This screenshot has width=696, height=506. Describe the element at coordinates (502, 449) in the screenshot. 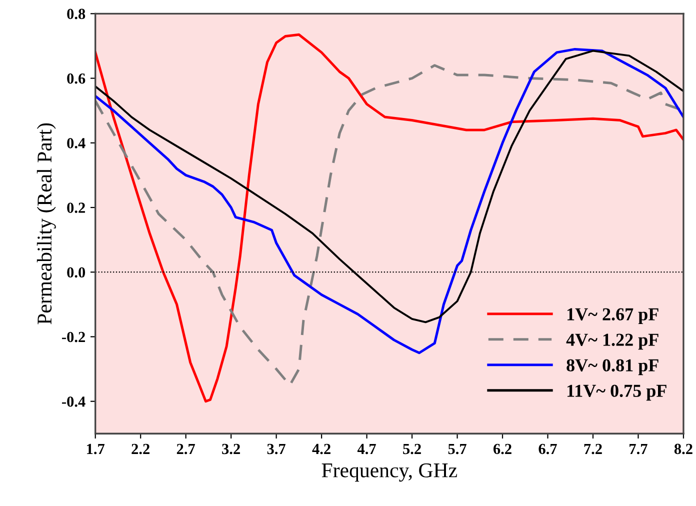

I see `x-tick-label: 6.2` at that location.